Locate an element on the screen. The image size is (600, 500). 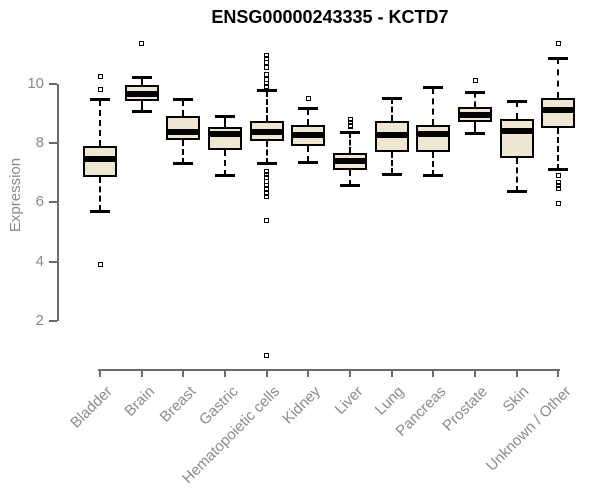
y-tick-label: 4 is located at coordinates (39, 261).